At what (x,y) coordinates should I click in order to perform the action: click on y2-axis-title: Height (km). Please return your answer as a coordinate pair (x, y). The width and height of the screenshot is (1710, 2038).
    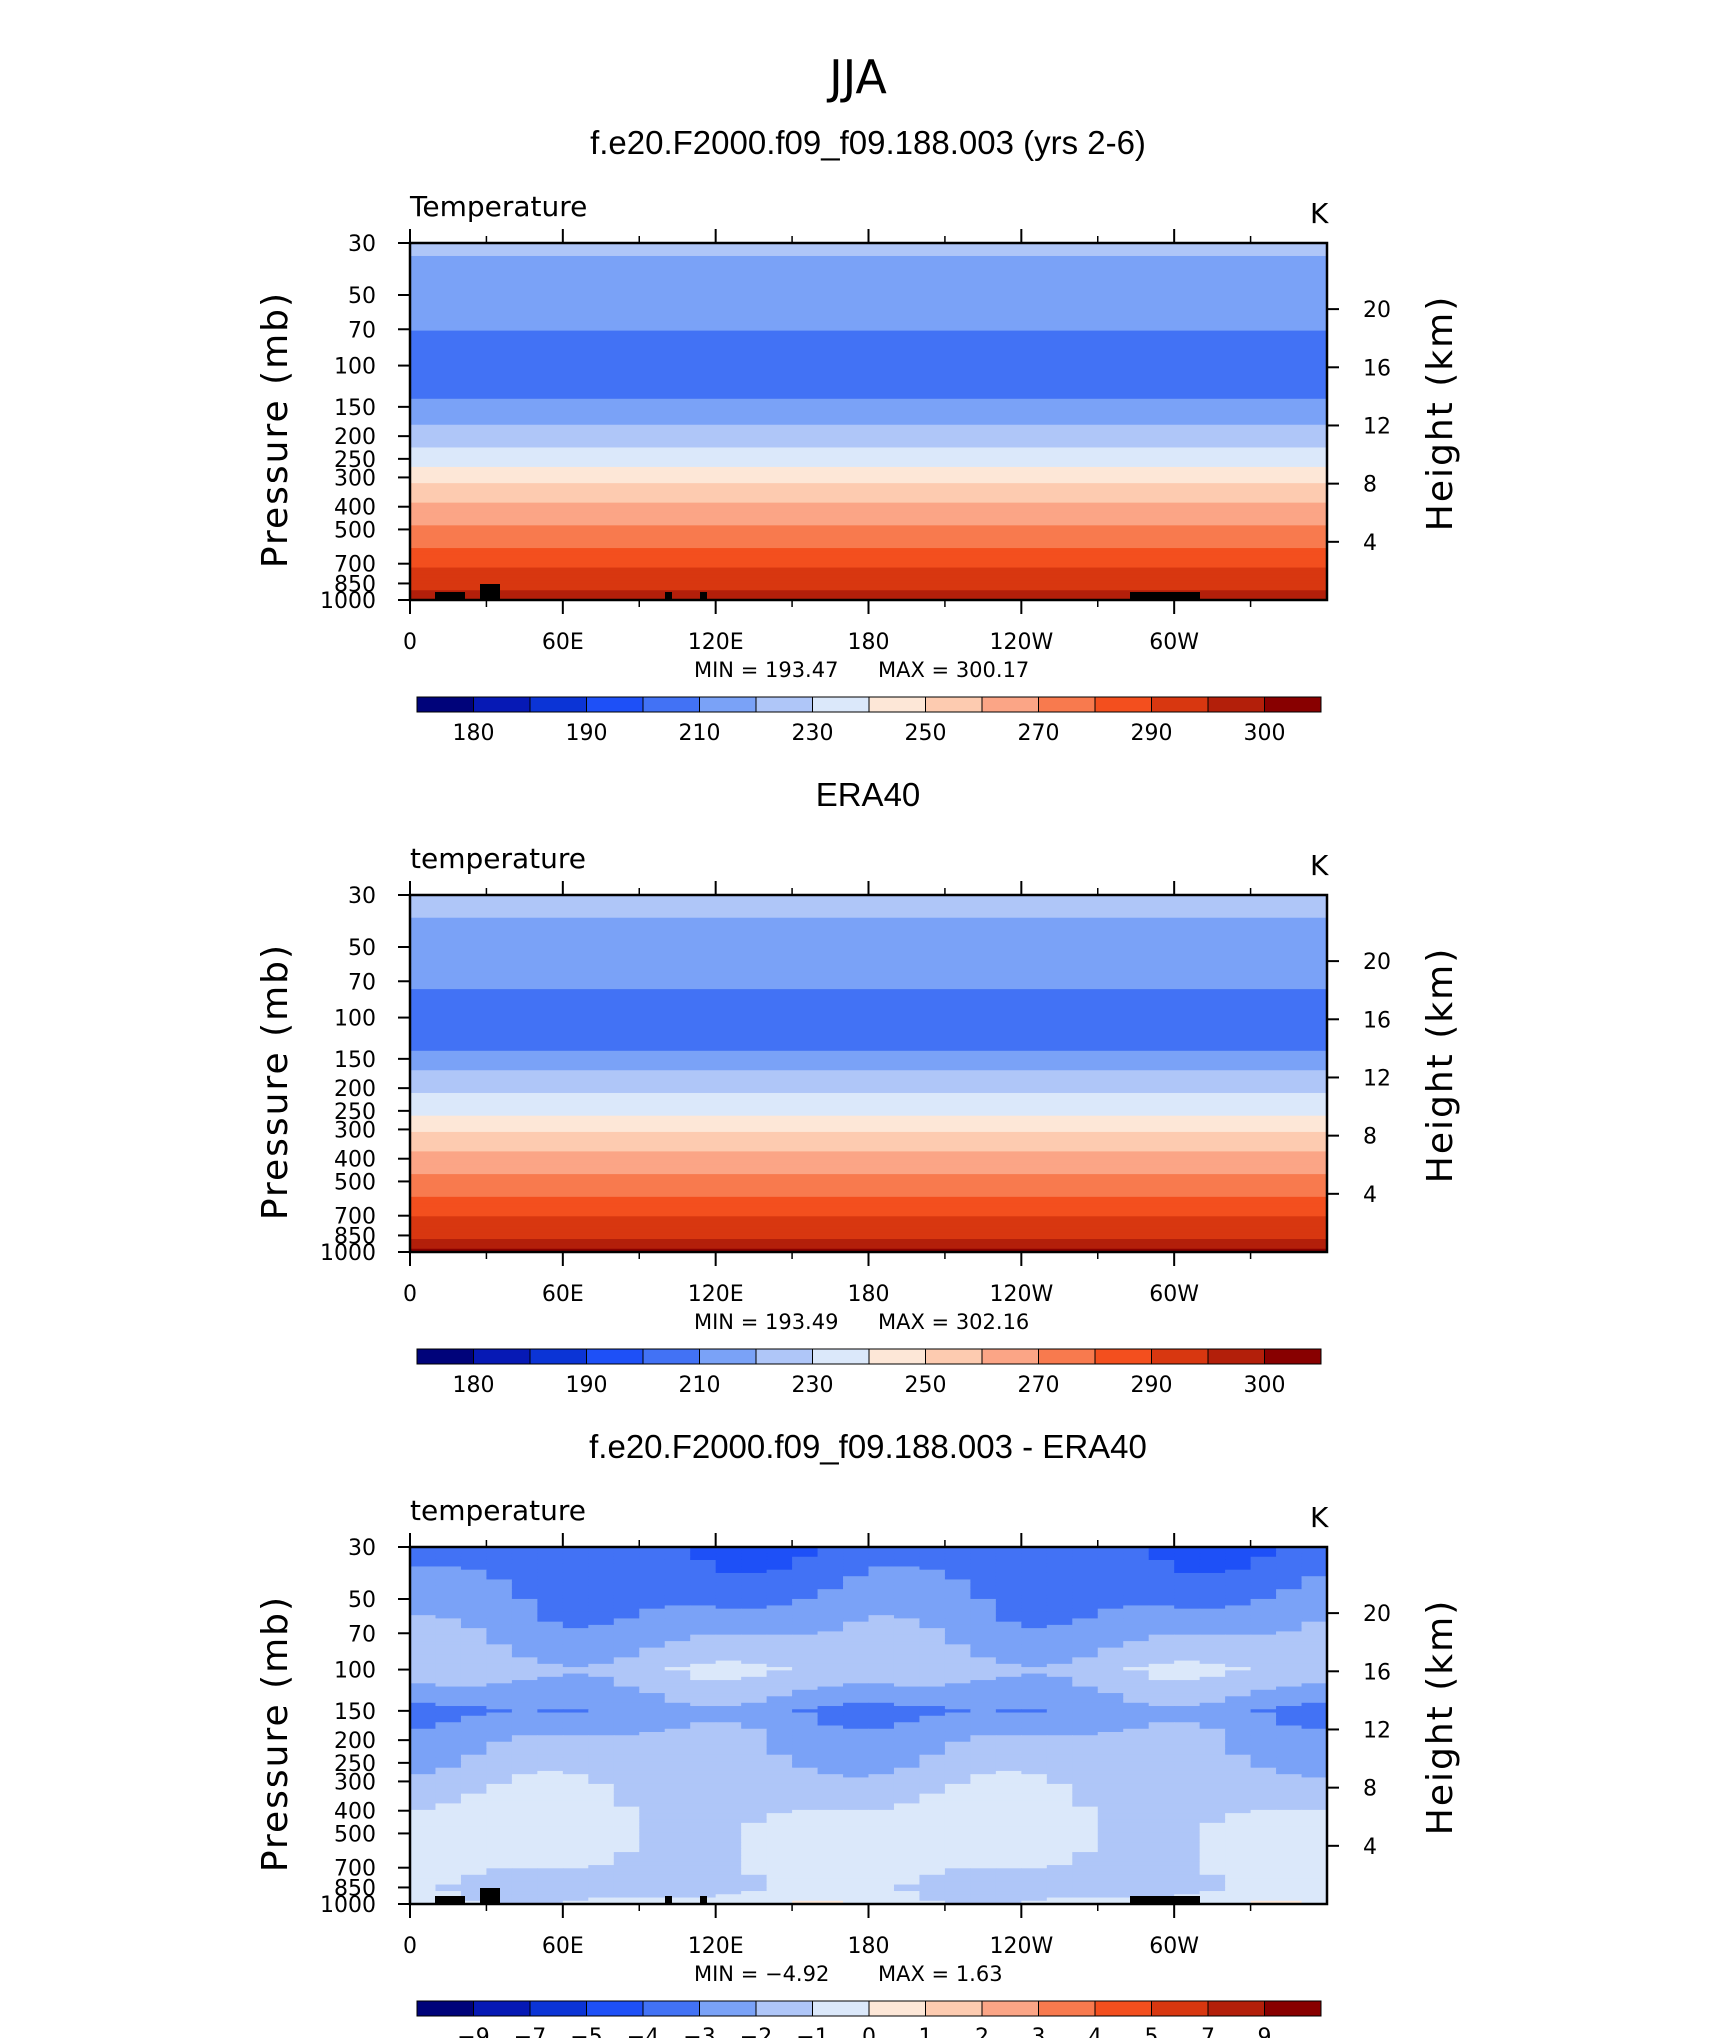
    Looking at the image, I should click on (1440, 1717).